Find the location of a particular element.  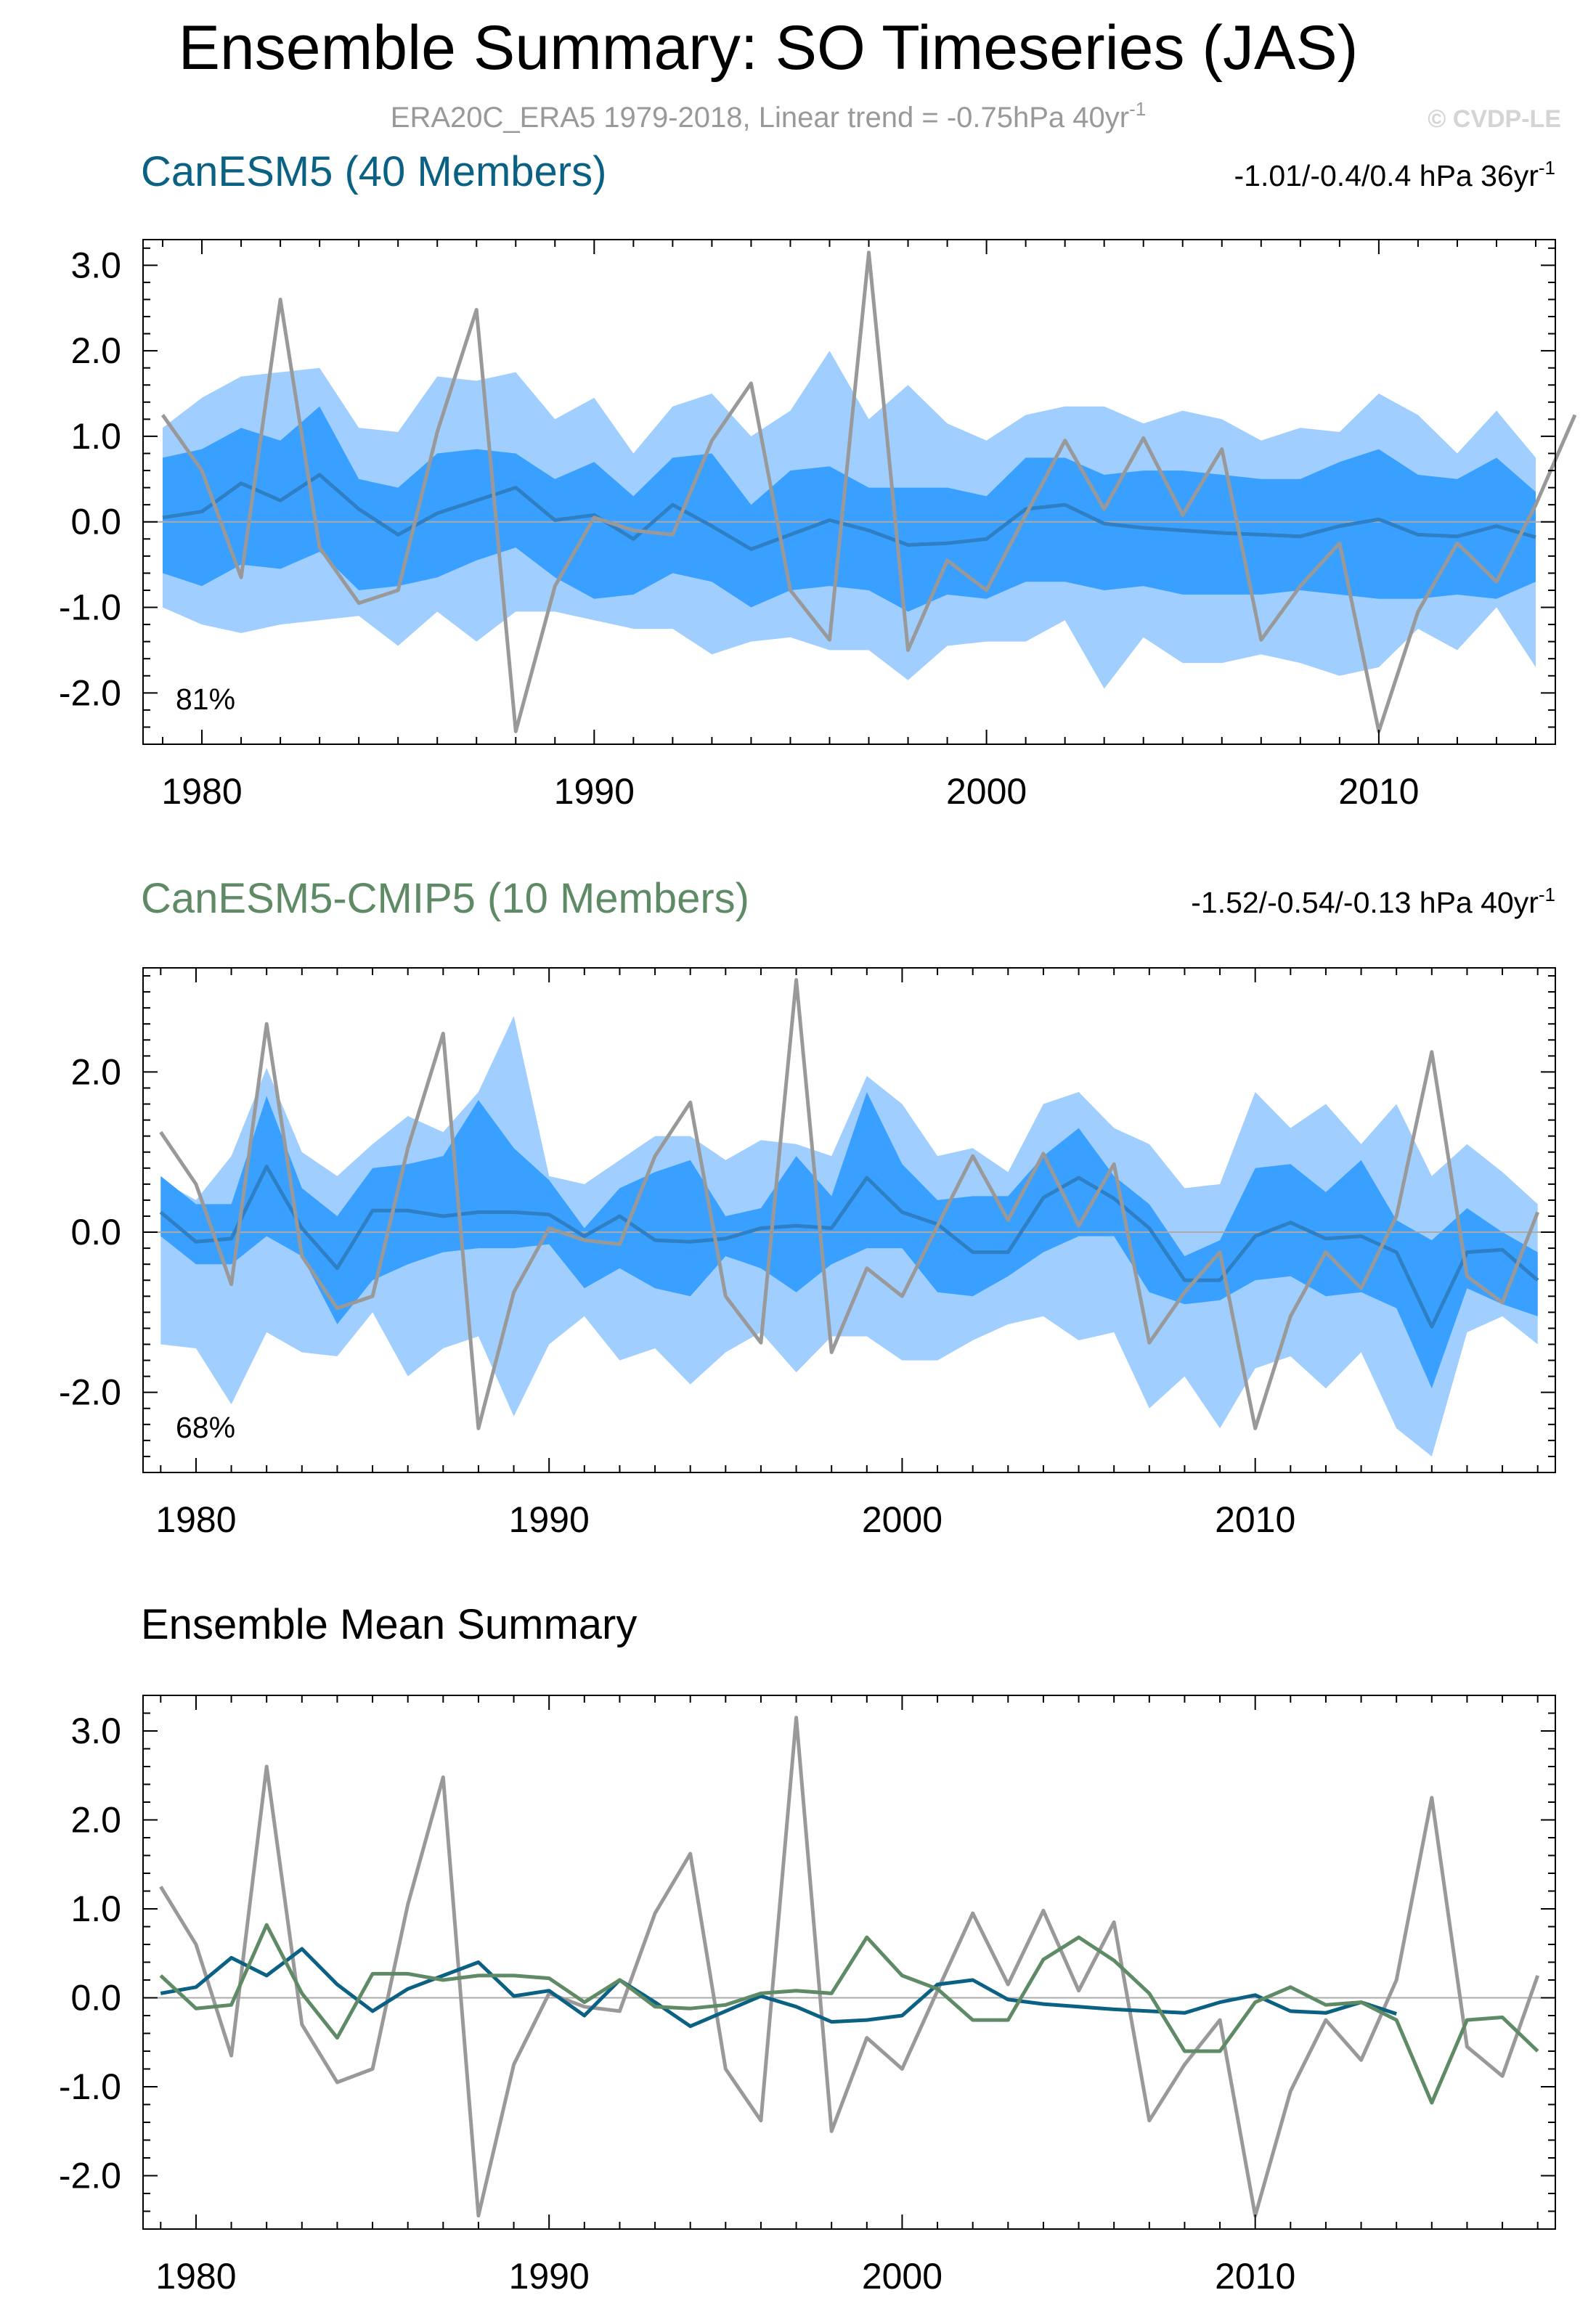

panel-cmip5-trend-sup: -1 is located at coordinates (1547, 895).